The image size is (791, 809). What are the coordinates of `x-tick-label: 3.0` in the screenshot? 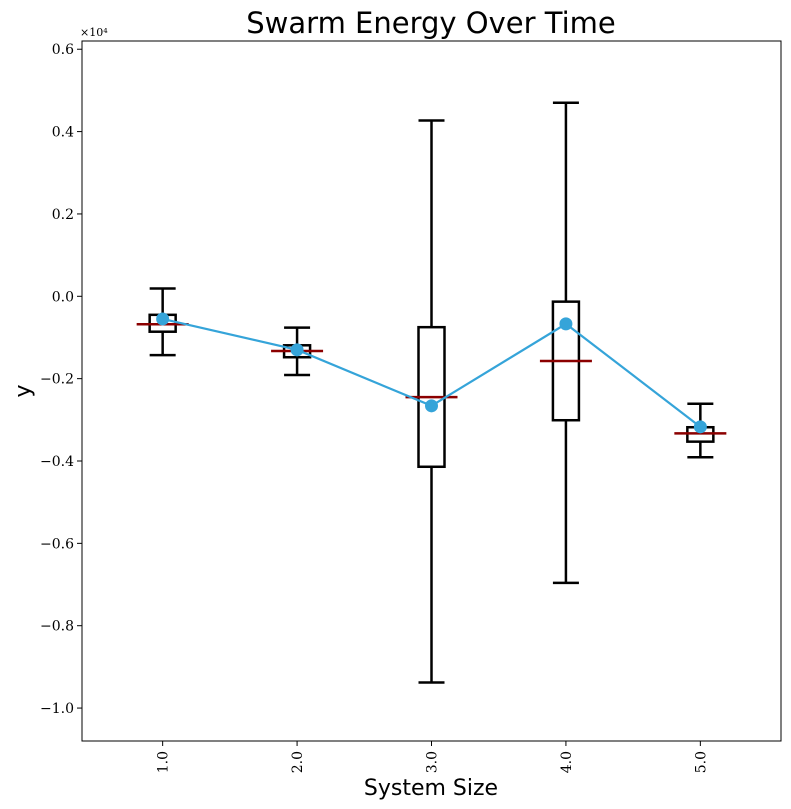 It's located at (433, 762).